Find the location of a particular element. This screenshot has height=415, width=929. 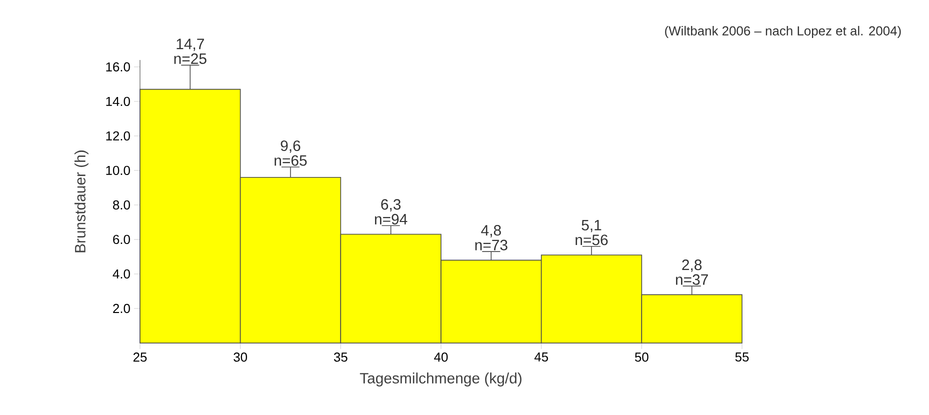

data-label: 14,7 is located at coordinates (190, 44).